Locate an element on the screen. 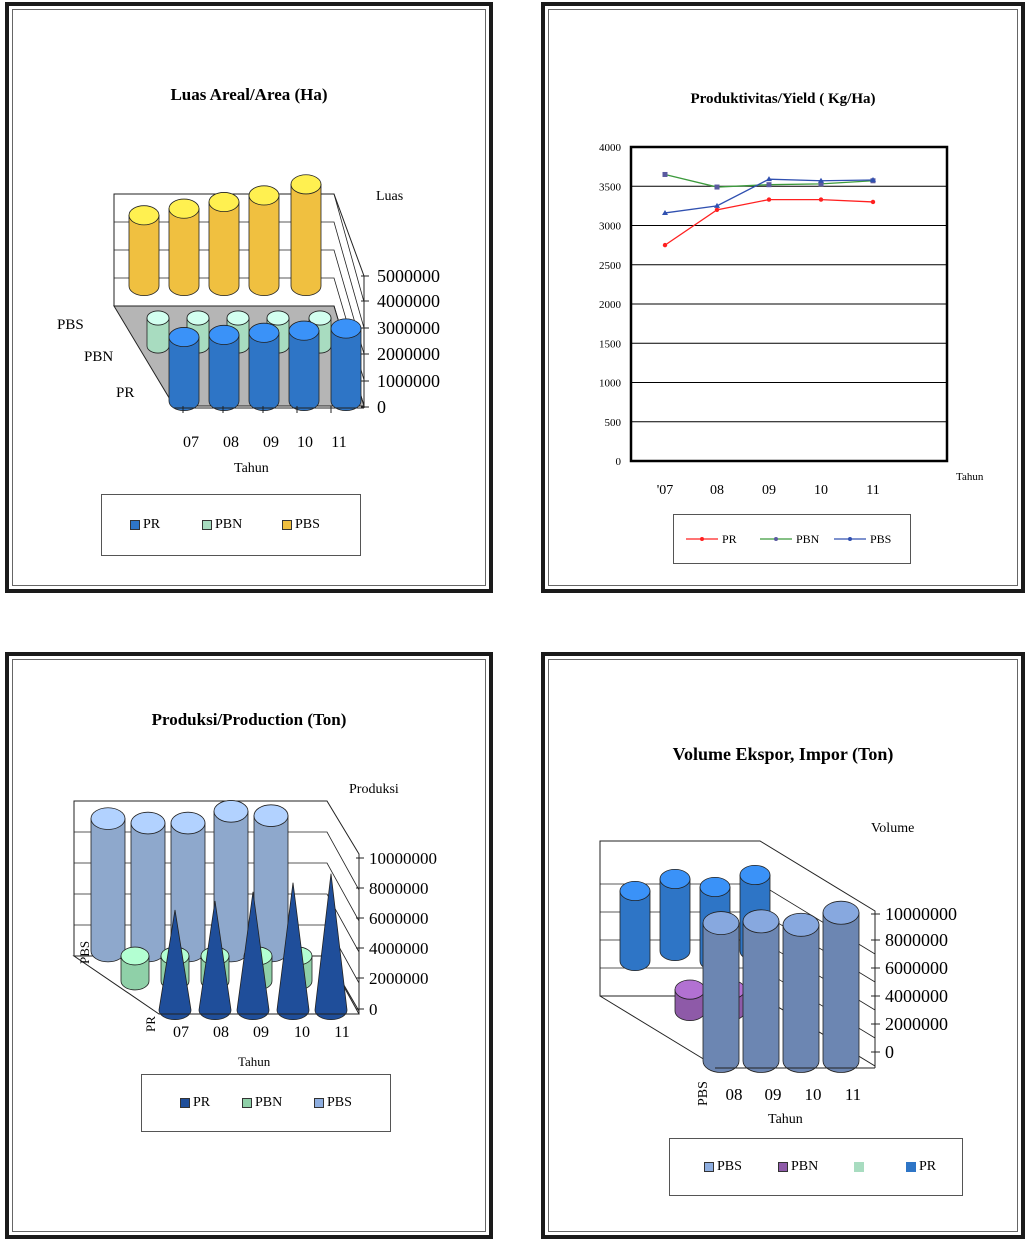 This screenshot has width=1025, height=1239. data-point-pbn is located at coordinates (821, 184).